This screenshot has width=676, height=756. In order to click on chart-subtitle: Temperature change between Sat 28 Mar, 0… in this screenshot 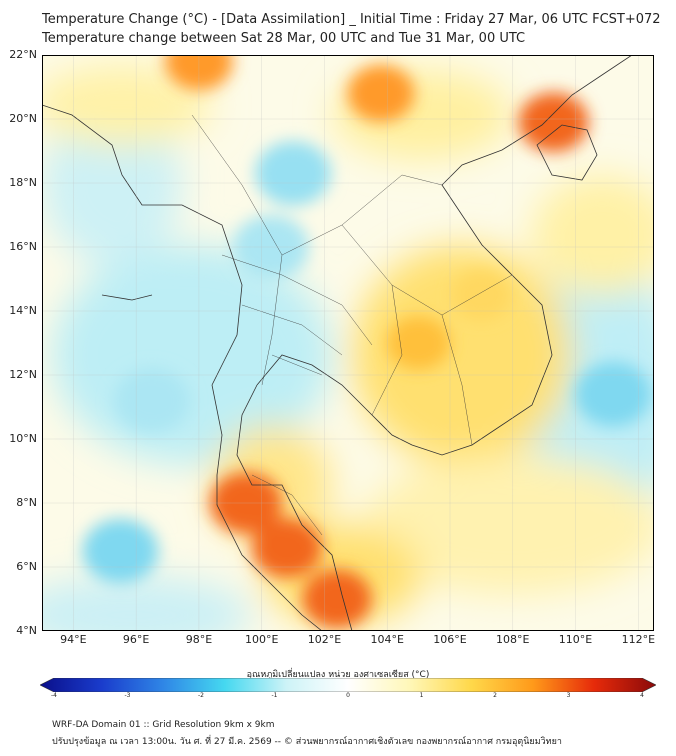, I will do `click(284, 38)`.